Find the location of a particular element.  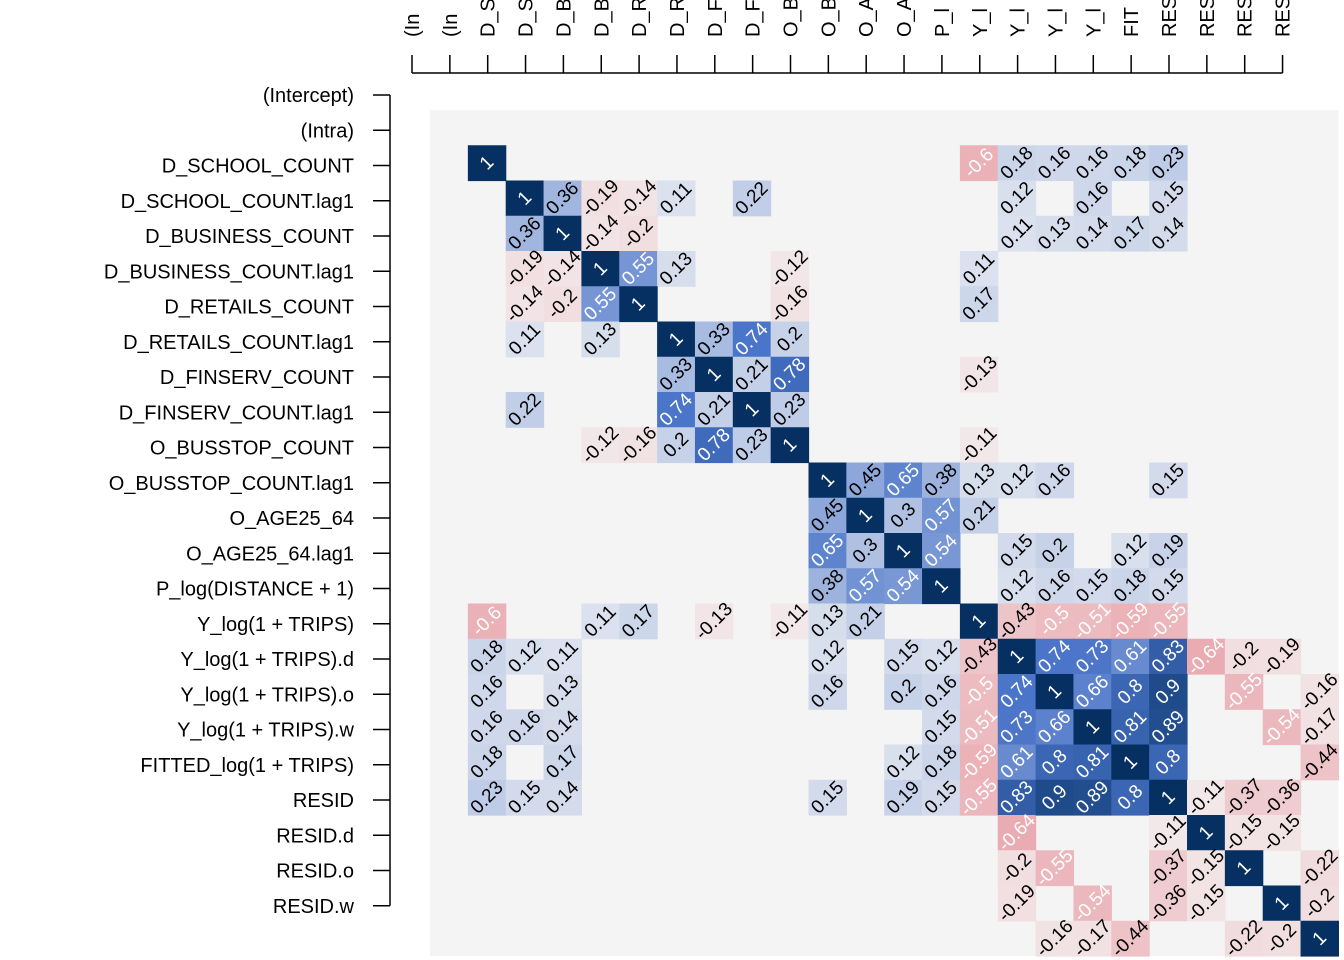

top-axis-tick-label: O_B is located at coordinates (829, 18).